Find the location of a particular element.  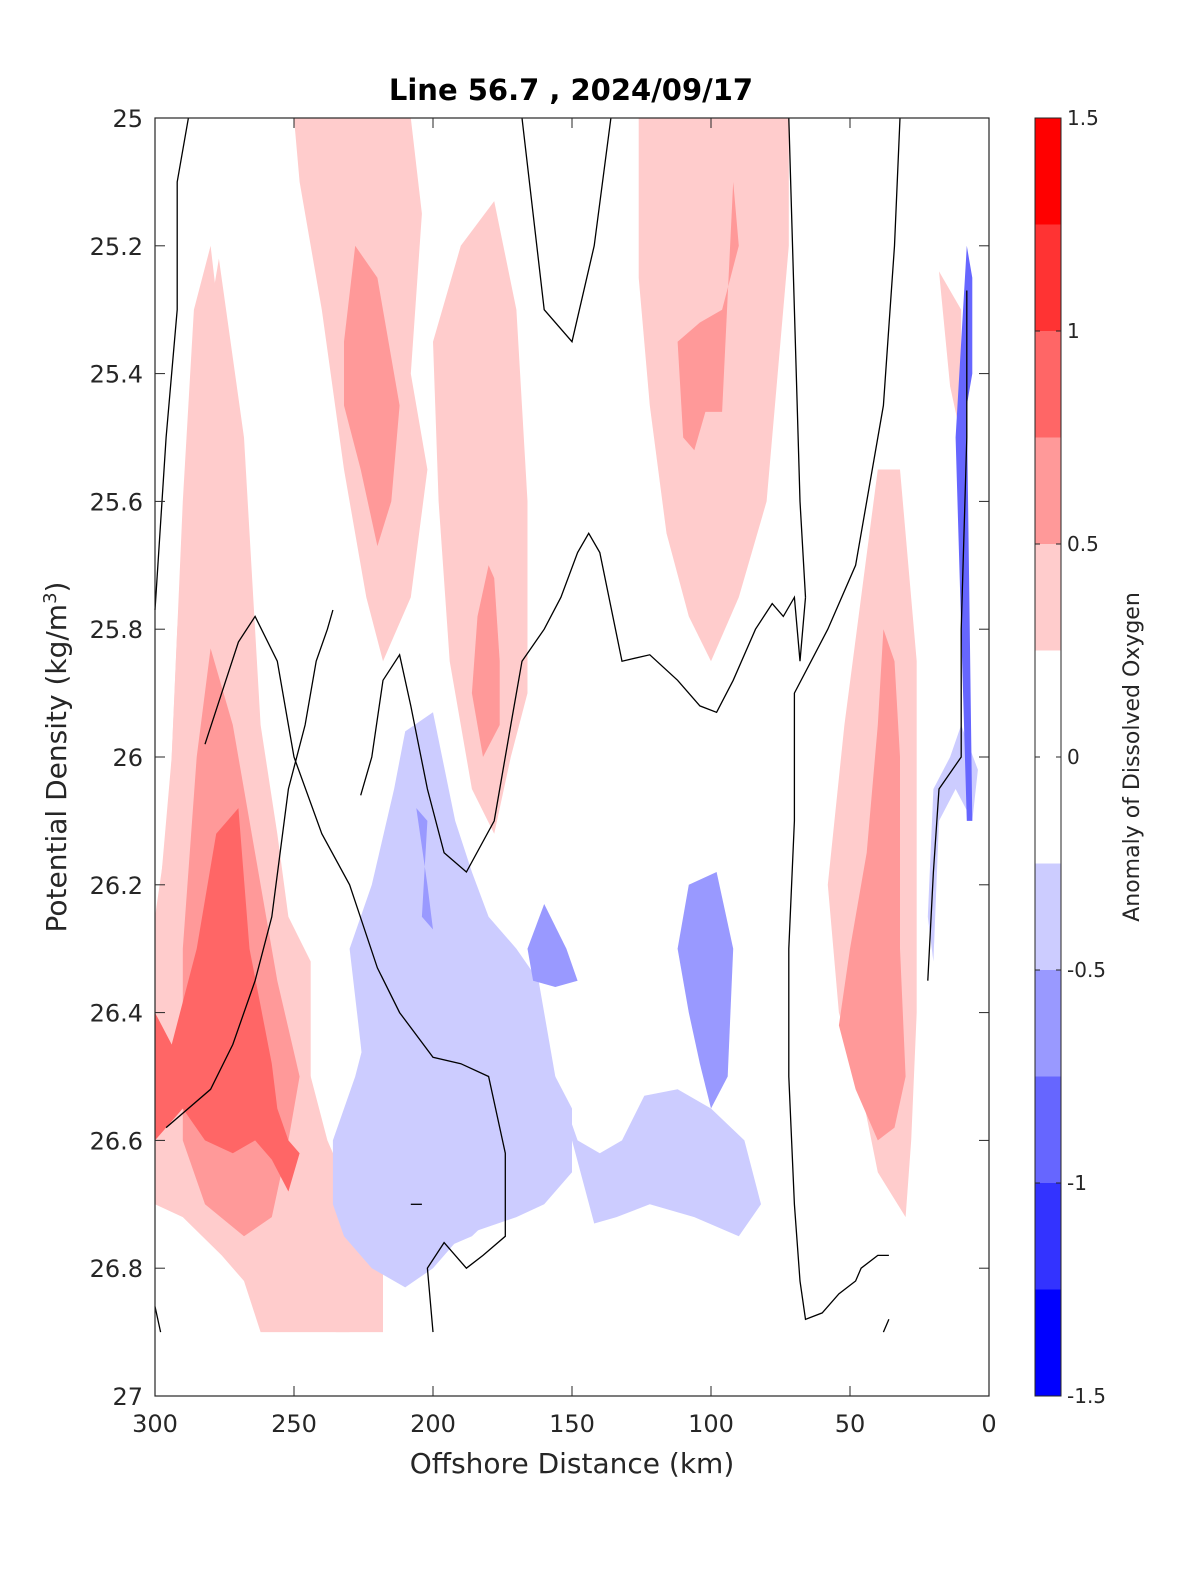

y-tick-label: 25.2 is located at coordinates (116, 247).